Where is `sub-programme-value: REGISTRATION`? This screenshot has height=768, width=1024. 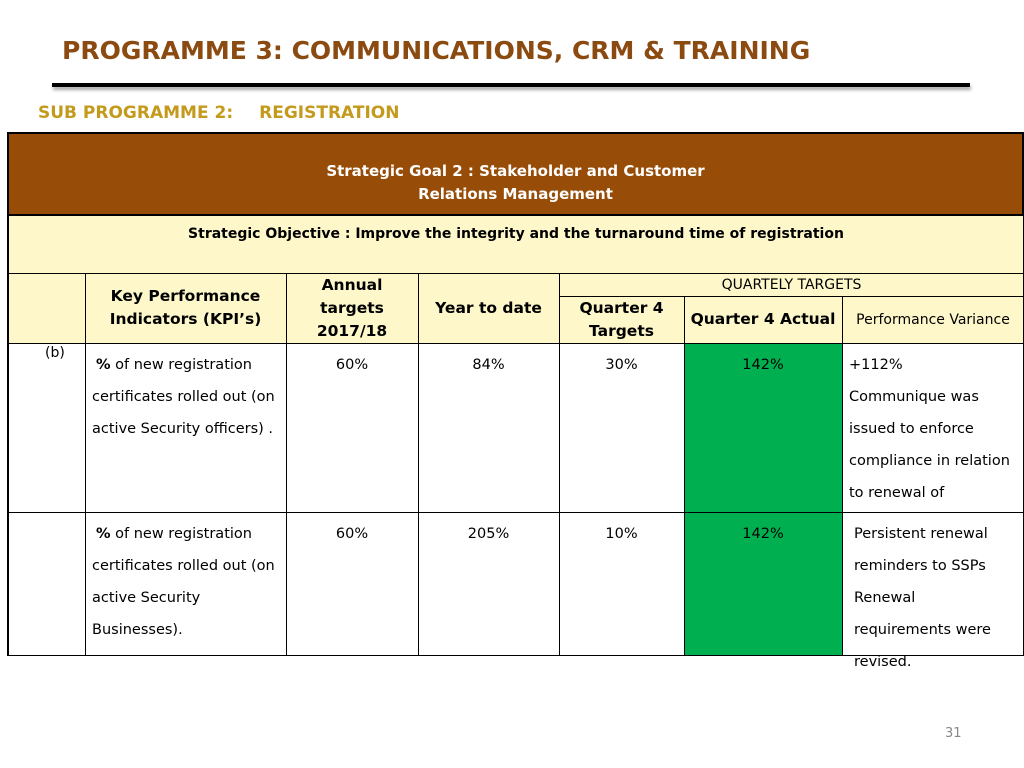 sub-programme-value: REGISTRATION is located at coordinates (329, 113).